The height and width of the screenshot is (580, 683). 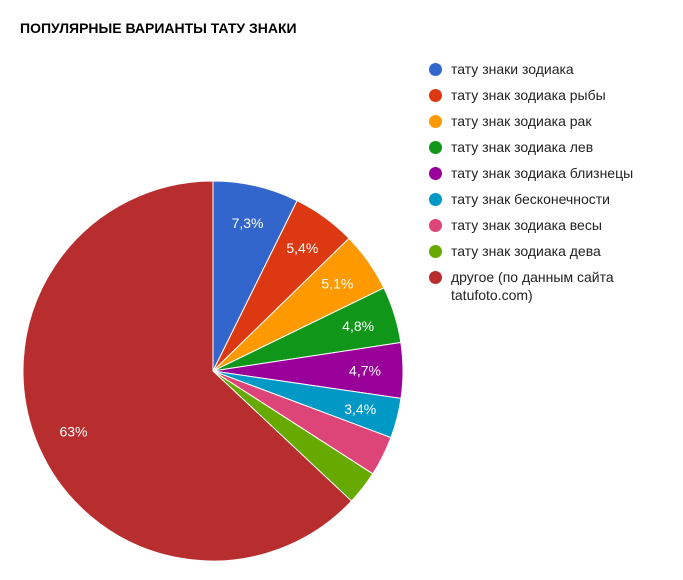 What do you see at coordinates (248, 223) in the screenshot?
I see `slice-data-label-0: 7,3%` at bounding box center [248, 223].